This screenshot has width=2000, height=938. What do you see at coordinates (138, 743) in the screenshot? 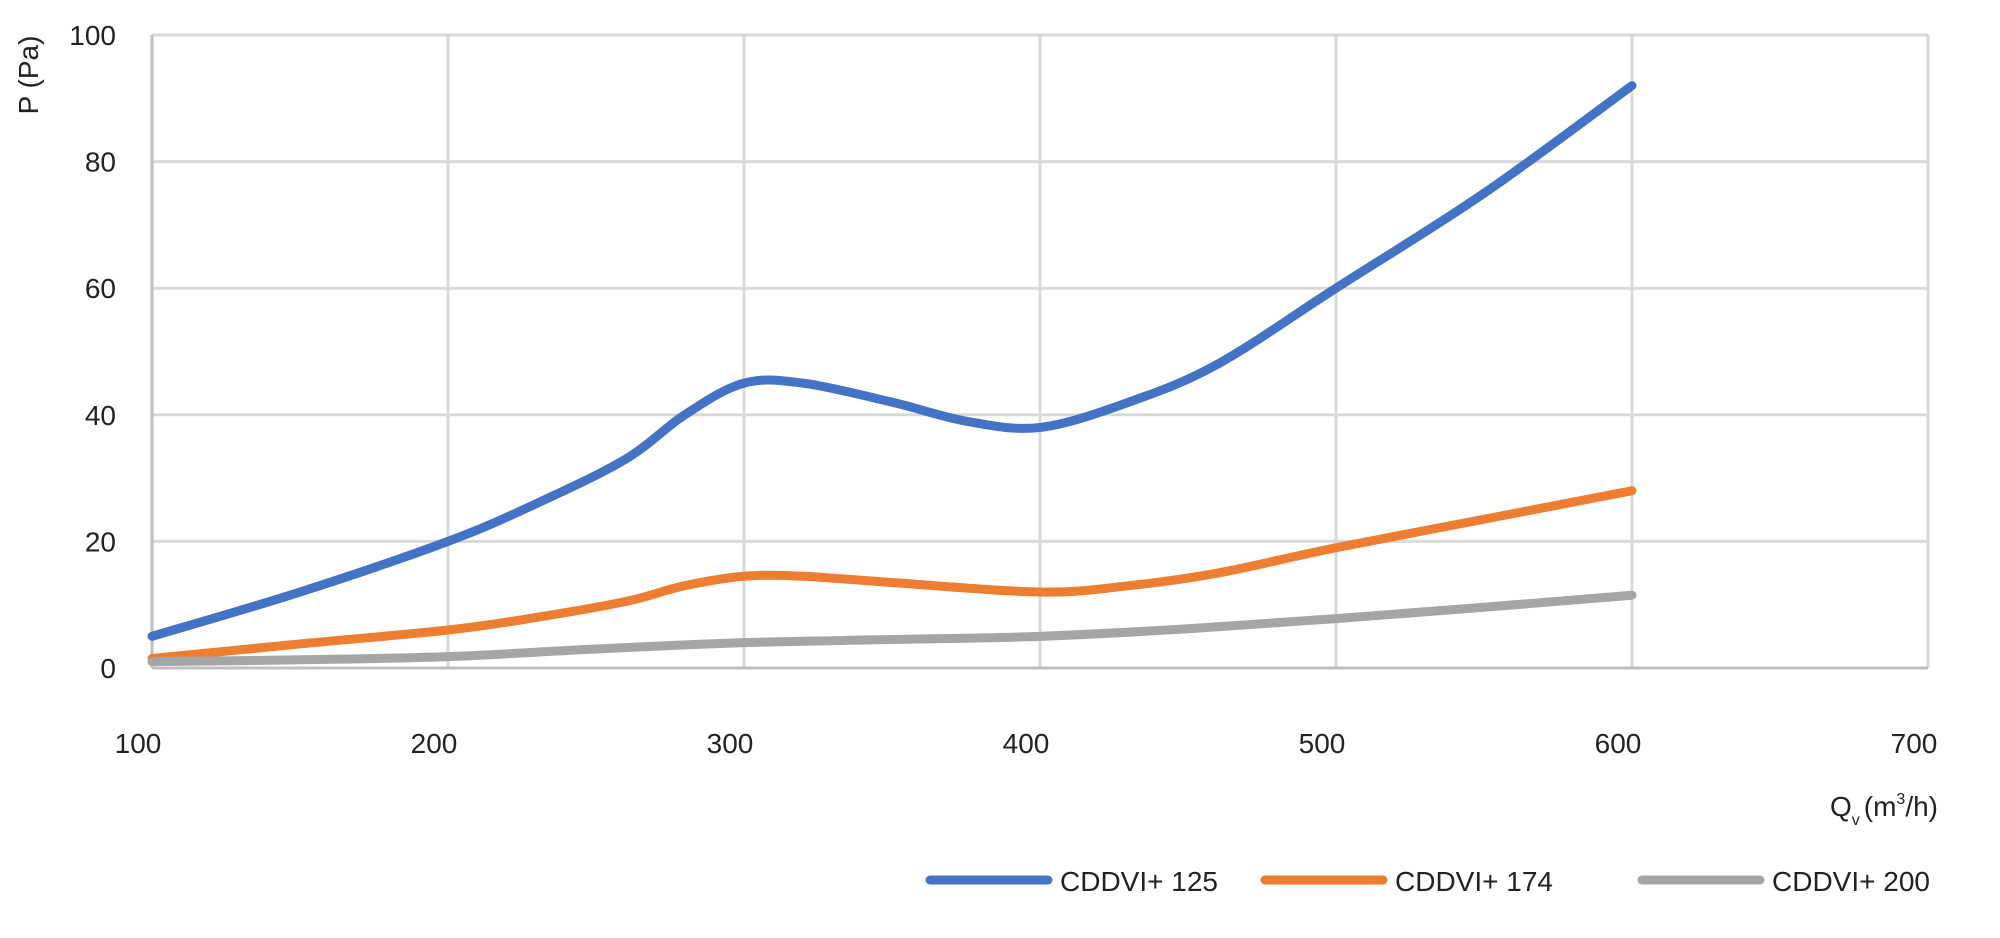
I see `x-tick-label: 100` at bounding box center [138, 743].